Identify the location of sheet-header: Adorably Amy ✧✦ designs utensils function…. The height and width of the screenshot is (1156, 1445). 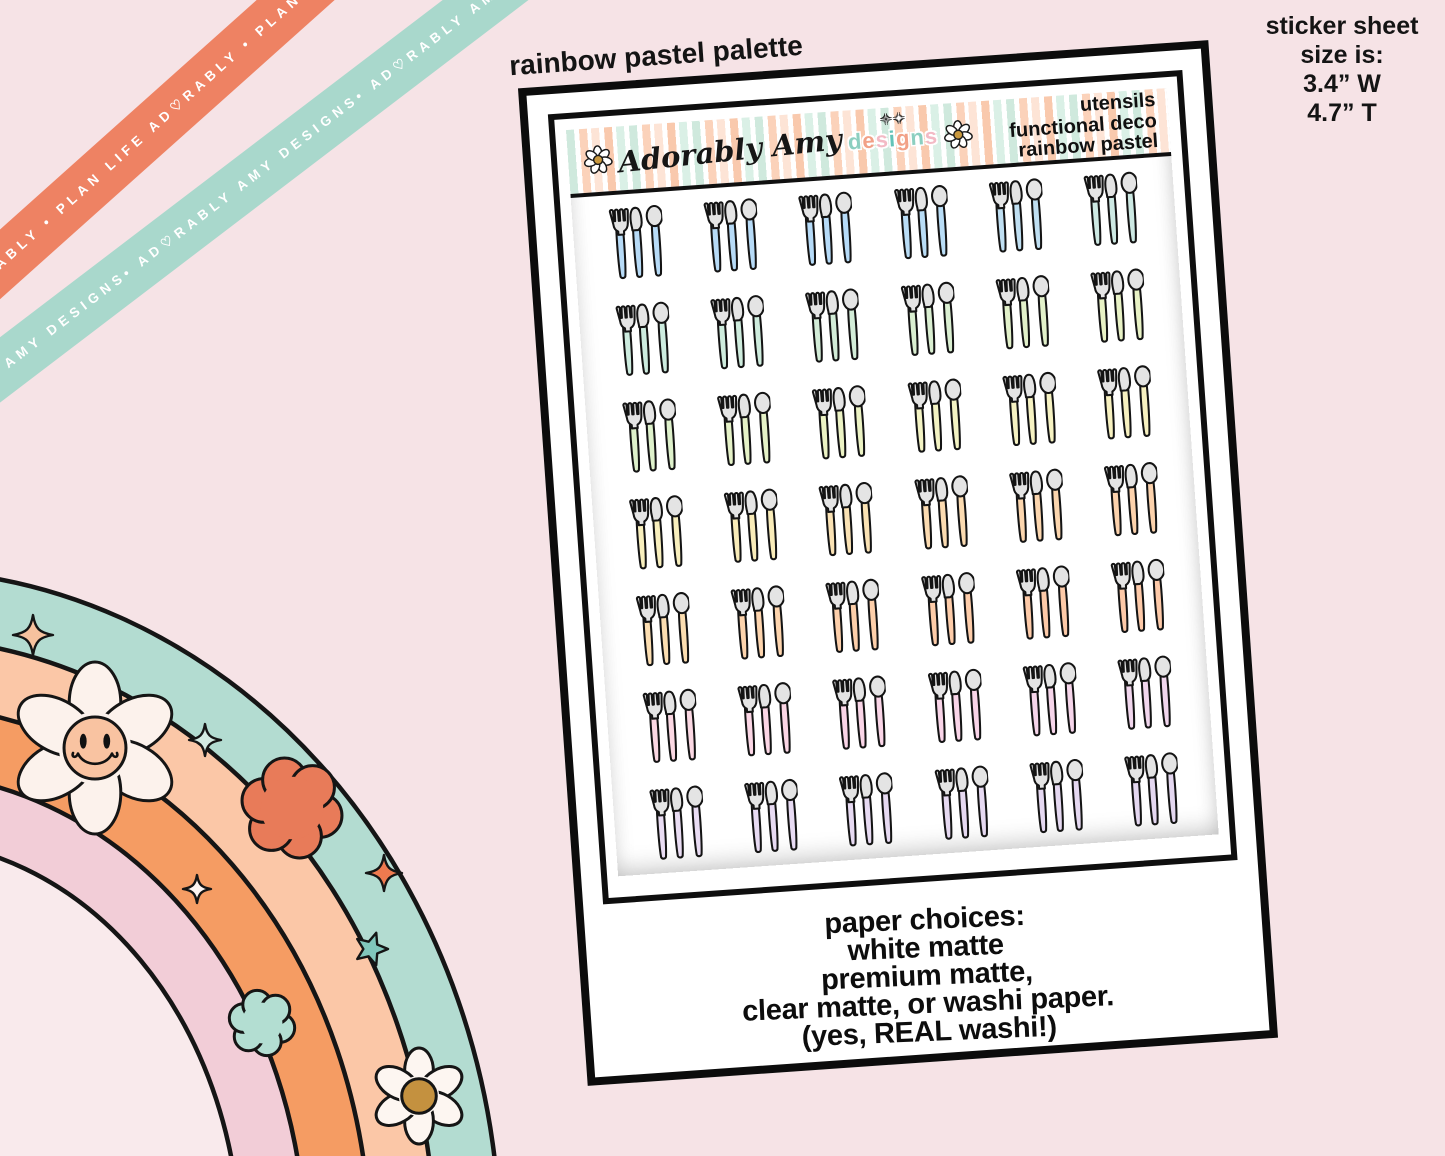
(868, 143).